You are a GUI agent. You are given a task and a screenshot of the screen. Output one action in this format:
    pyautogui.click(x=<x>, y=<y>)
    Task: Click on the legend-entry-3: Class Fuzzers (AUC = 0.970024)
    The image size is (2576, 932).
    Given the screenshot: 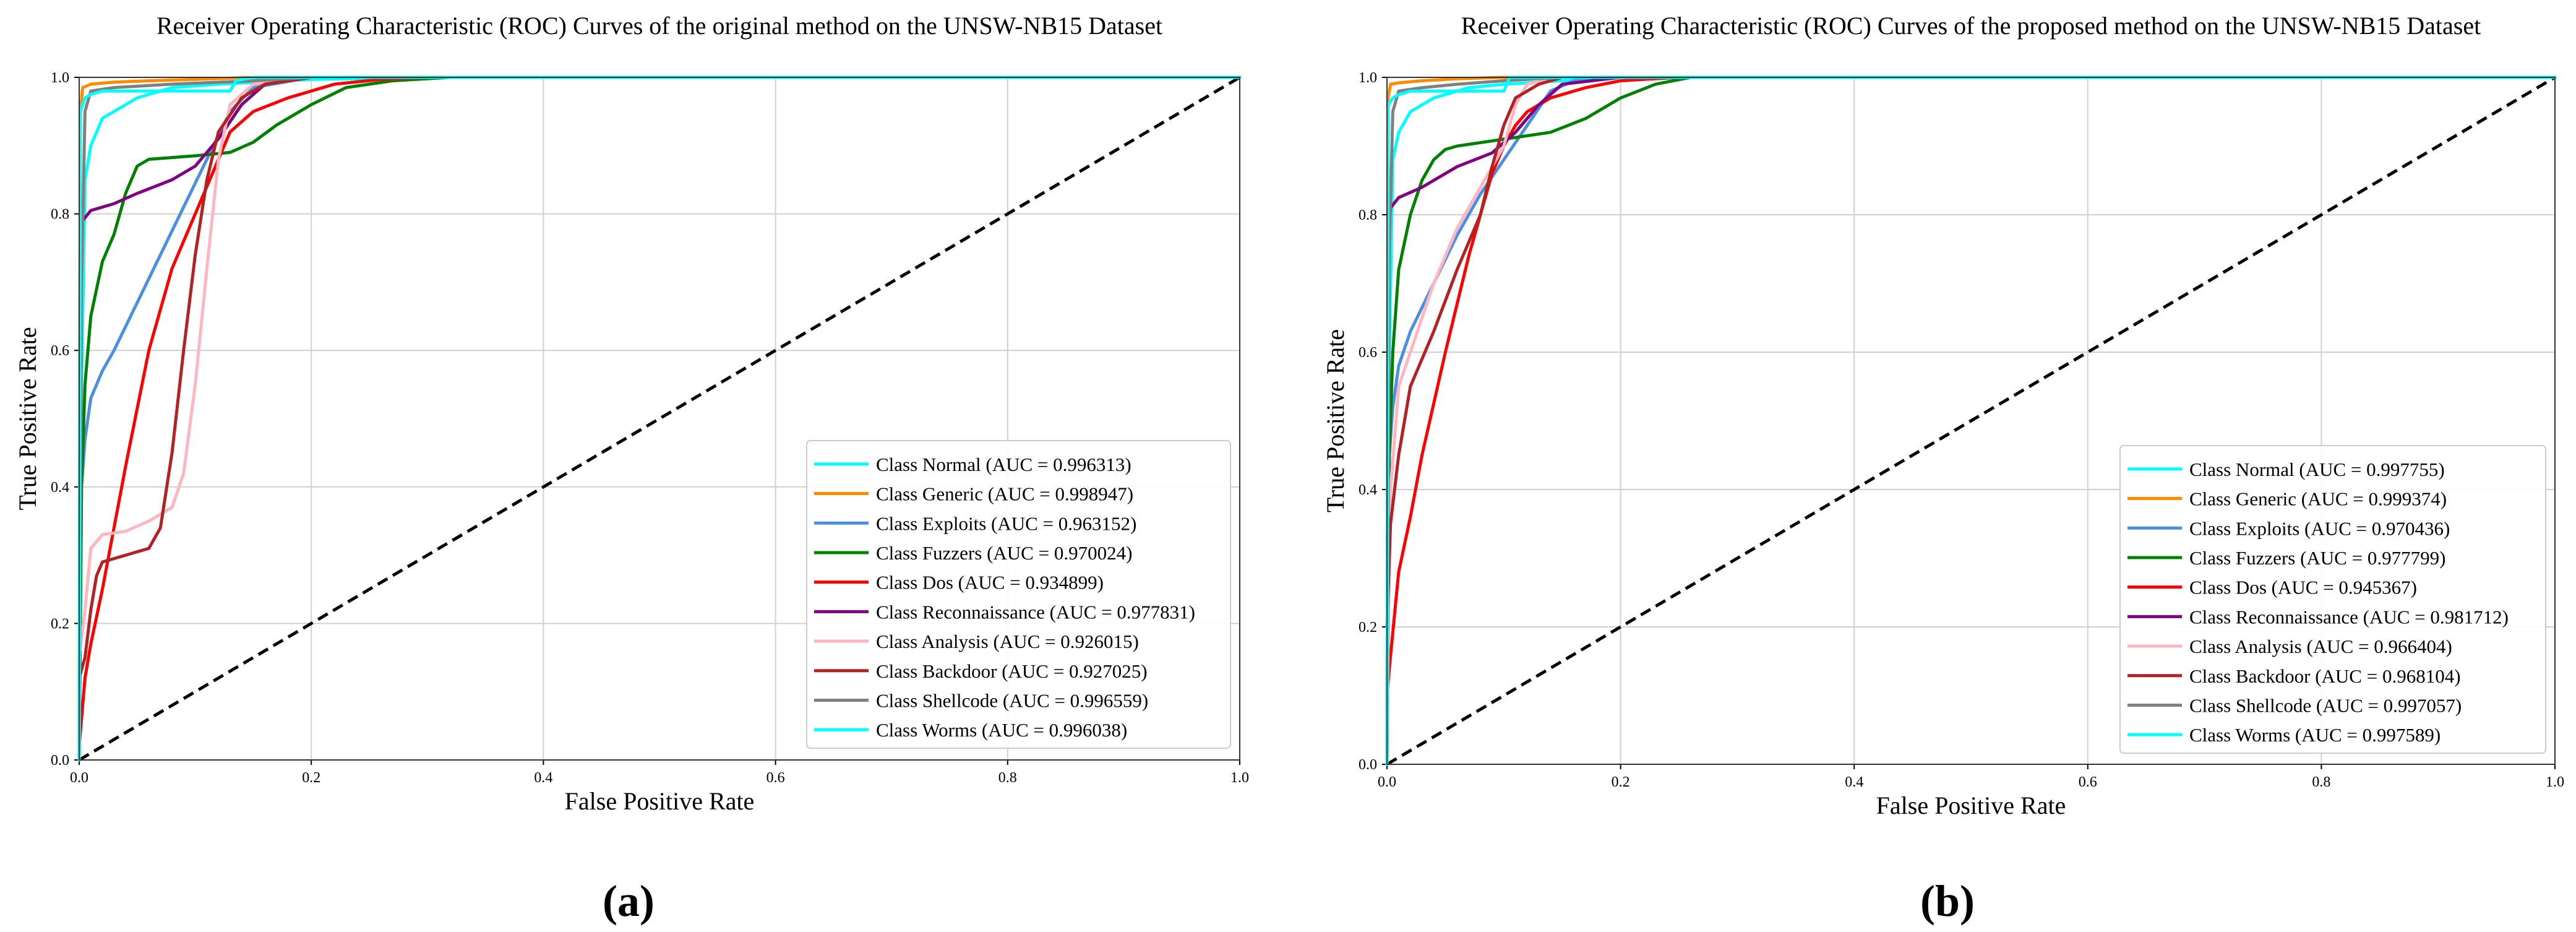 What is the action you would take?
    pyautogui.click(x=1004, y=553)
    